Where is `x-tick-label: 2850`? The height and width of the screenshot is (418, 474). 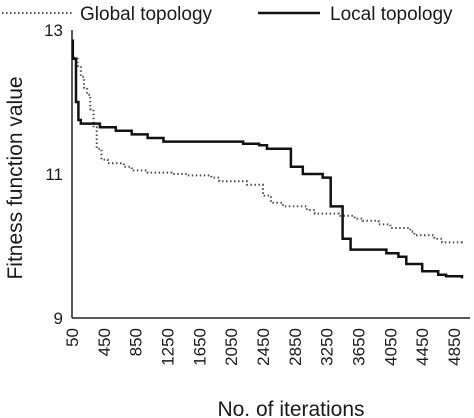 x-tick-label: 2850 is located at coordinates (295, 347).